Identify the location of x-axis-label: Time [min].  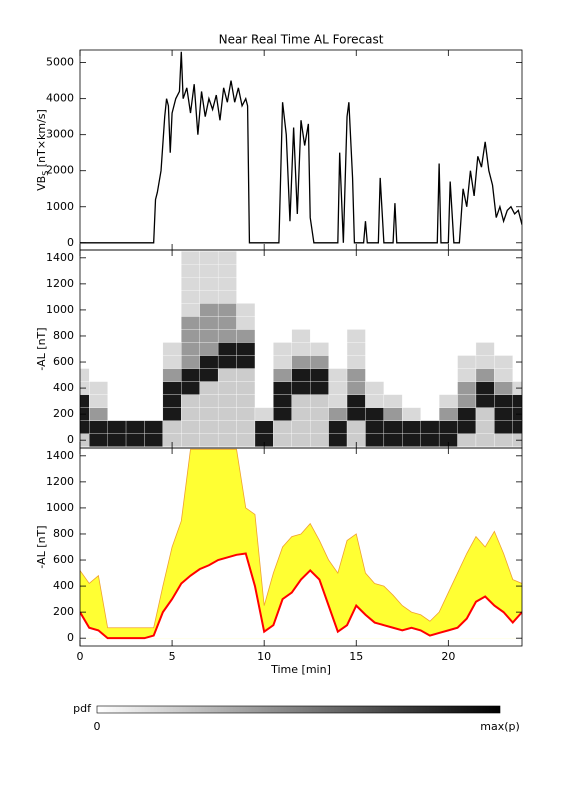
(300, 669).